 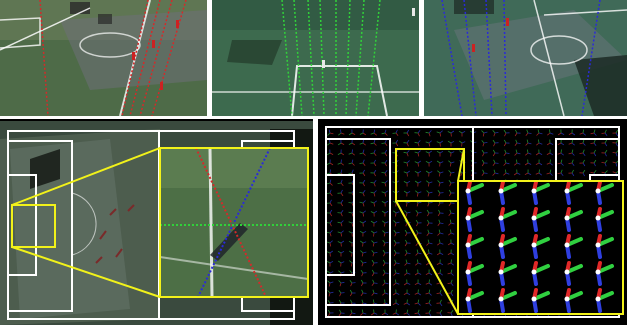 I want to click on orientation-glyph, so click(x=508, y=242).